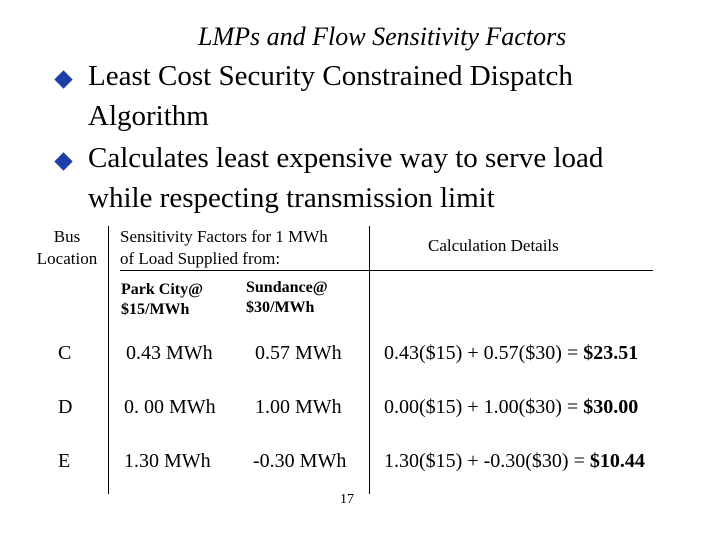 The width and height of the screenshot is (720, 540). What do you see at coordinates (511, 353) in the screenshot?
I see `row-c-calculation: 0.43($15) + 0.57($30) = $23.51` at bounding box center [511, 353].